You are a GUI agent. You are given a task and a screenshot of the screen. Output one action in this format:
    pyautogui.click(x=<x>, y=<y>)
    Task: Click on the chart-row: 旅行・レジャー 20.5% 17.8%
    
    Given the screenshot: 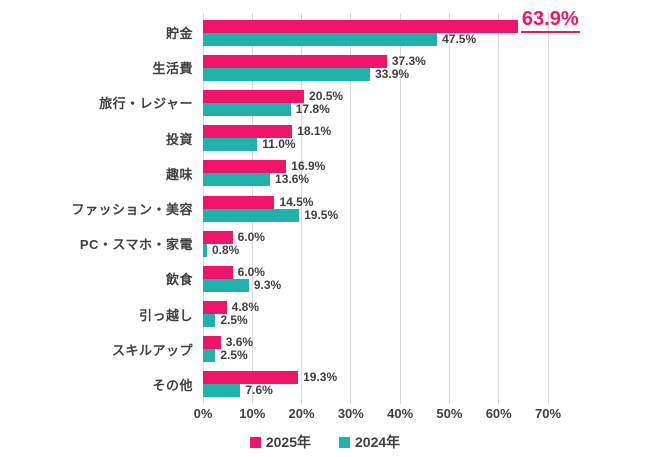 What is the action you would take?
    pyautogui.click(x=325, y=102)
    